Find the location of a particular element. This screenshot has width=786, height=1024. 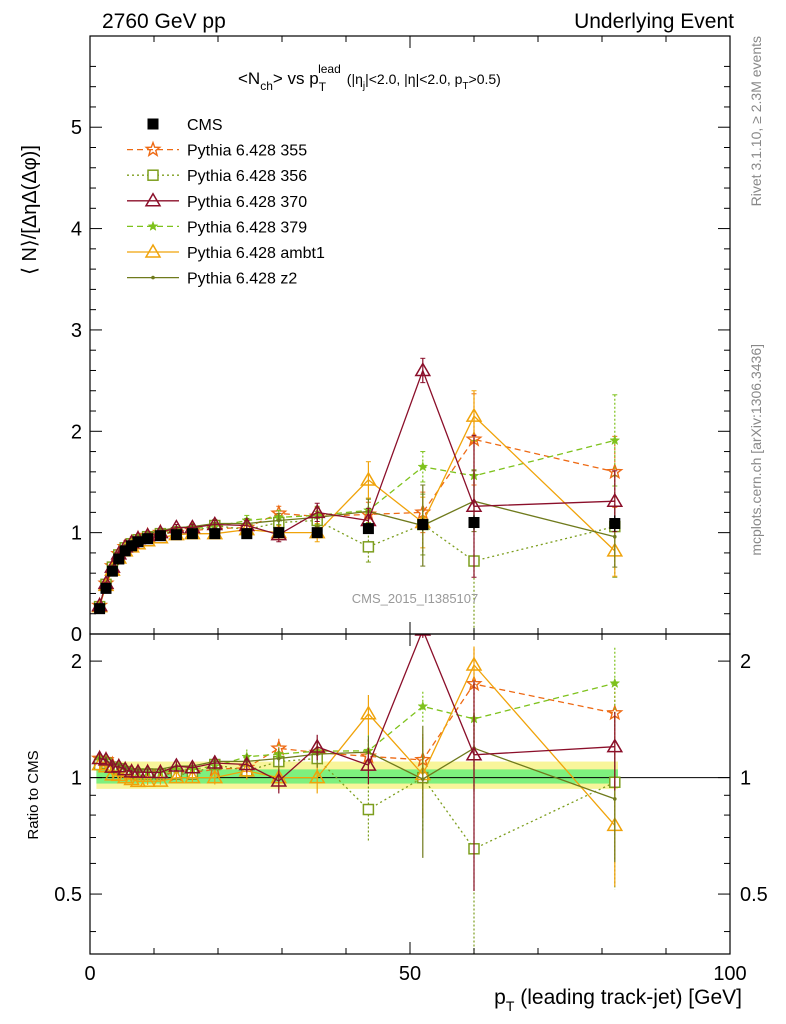

ratio-tick-label-left: 2 is located at coordinates (76, 662).